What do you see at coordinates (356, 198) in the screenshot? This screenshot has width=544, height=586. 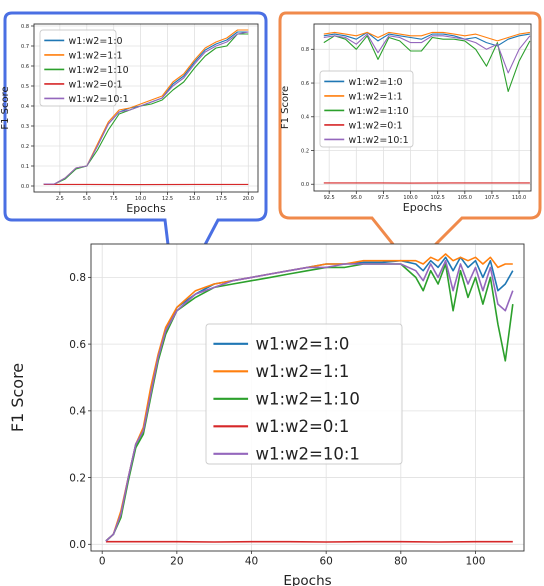 I see `x-tick-label: 95.0` at bounding box center [356, 198].